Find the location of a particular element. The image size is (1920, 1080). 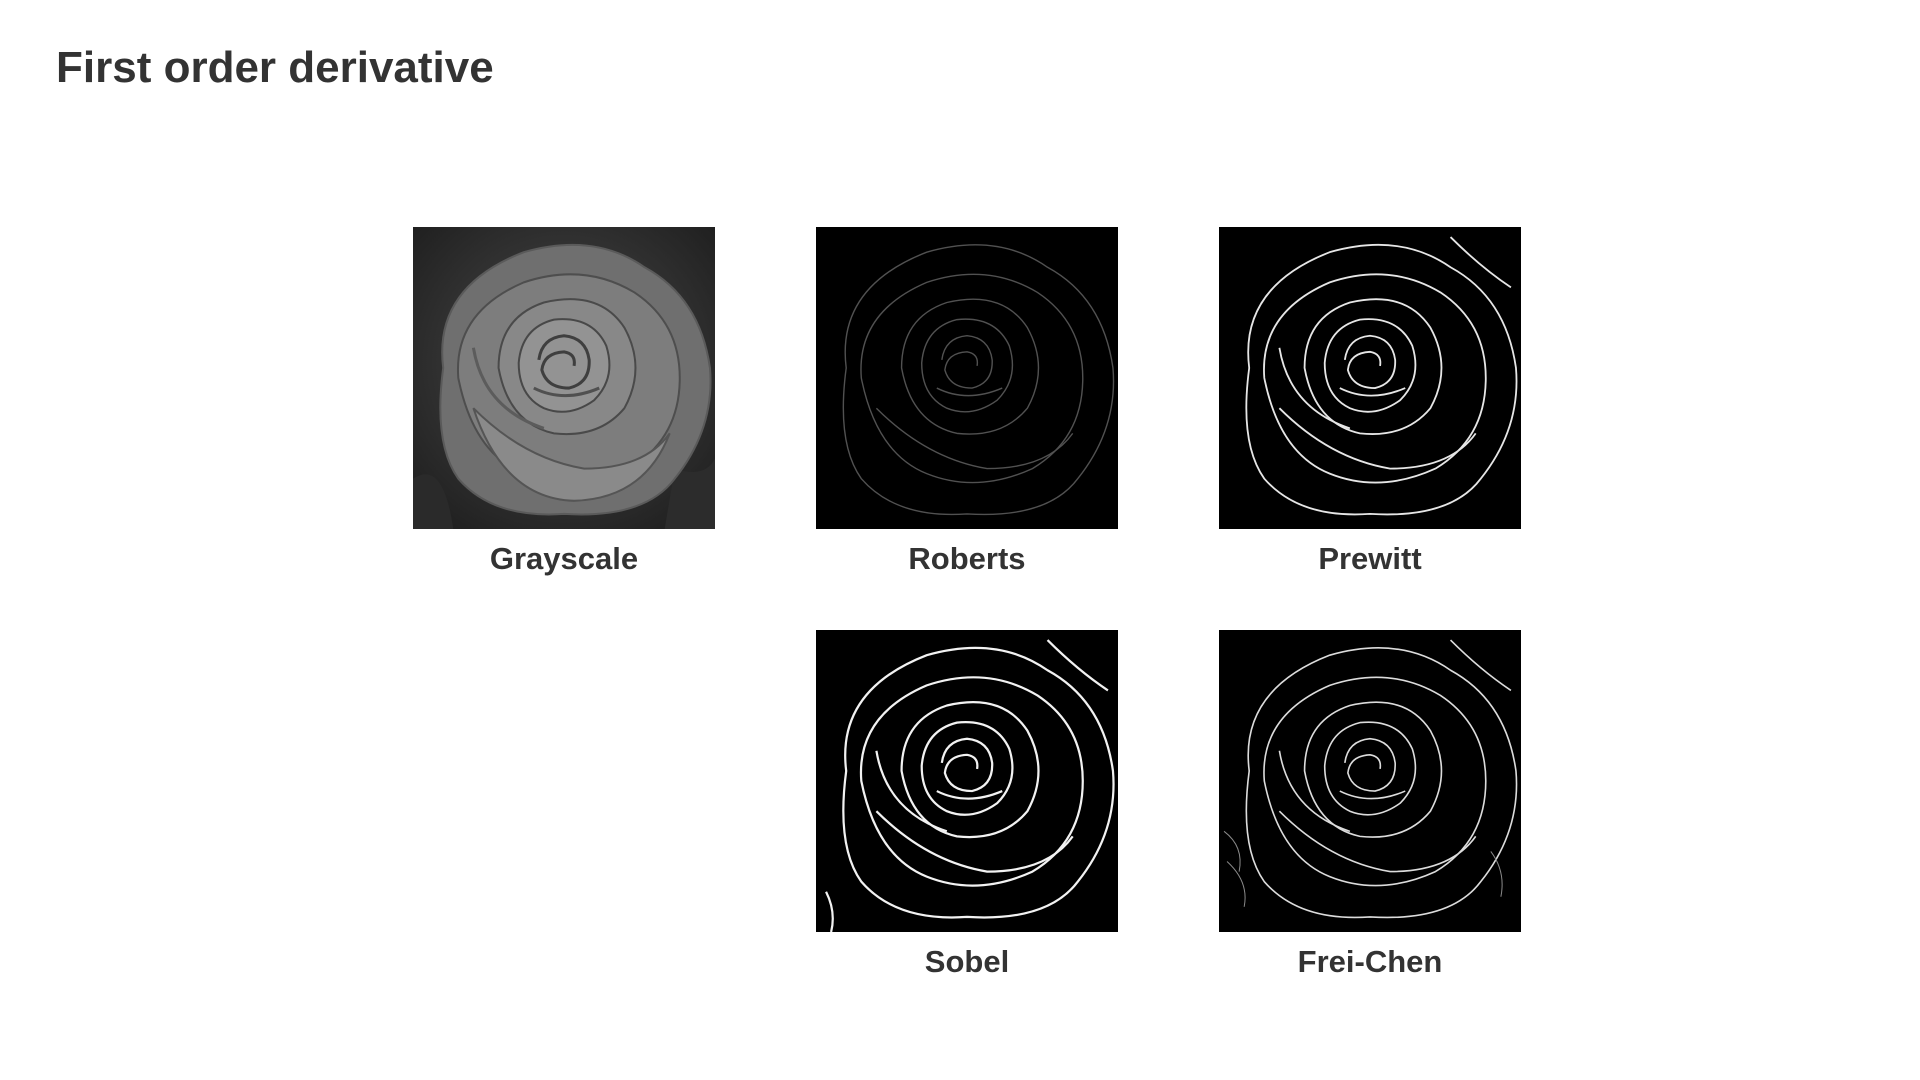

figure-caption: Prewitt is located at coordinates (1370, 558).